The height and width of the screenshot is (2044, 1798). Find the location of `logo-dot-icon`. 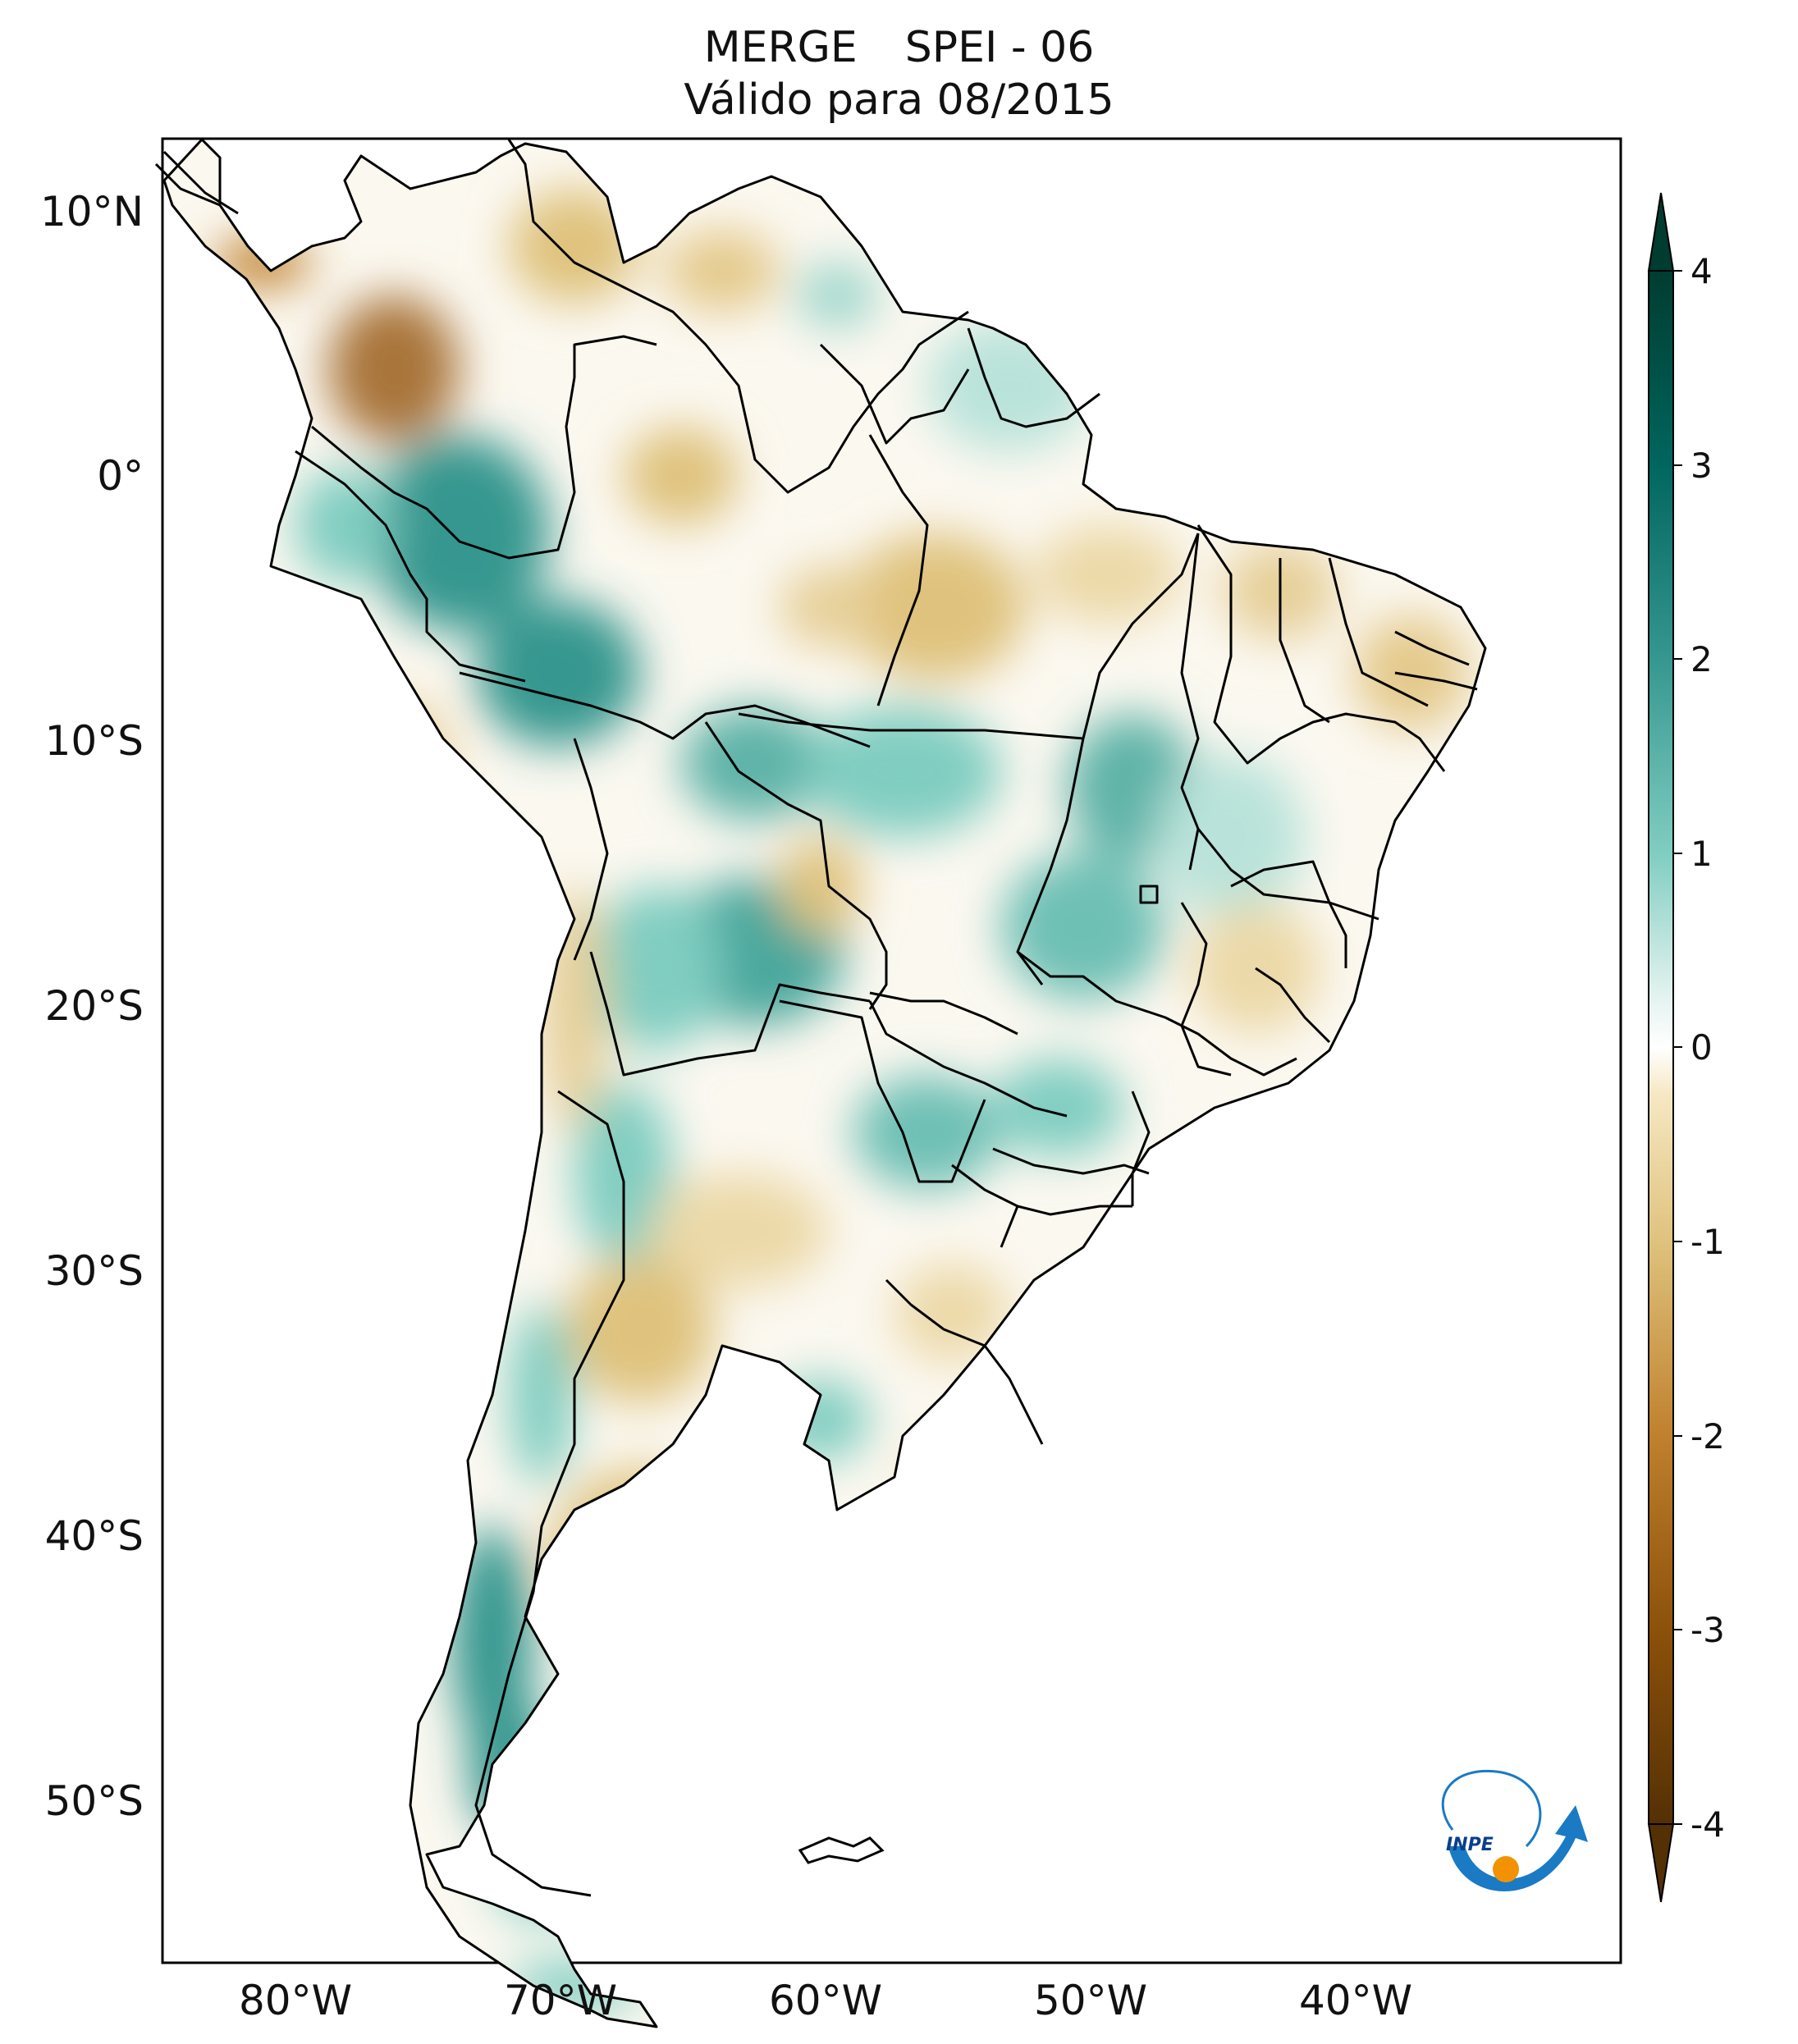

logo-dot-icon is located at coordinates (1506, 1869).